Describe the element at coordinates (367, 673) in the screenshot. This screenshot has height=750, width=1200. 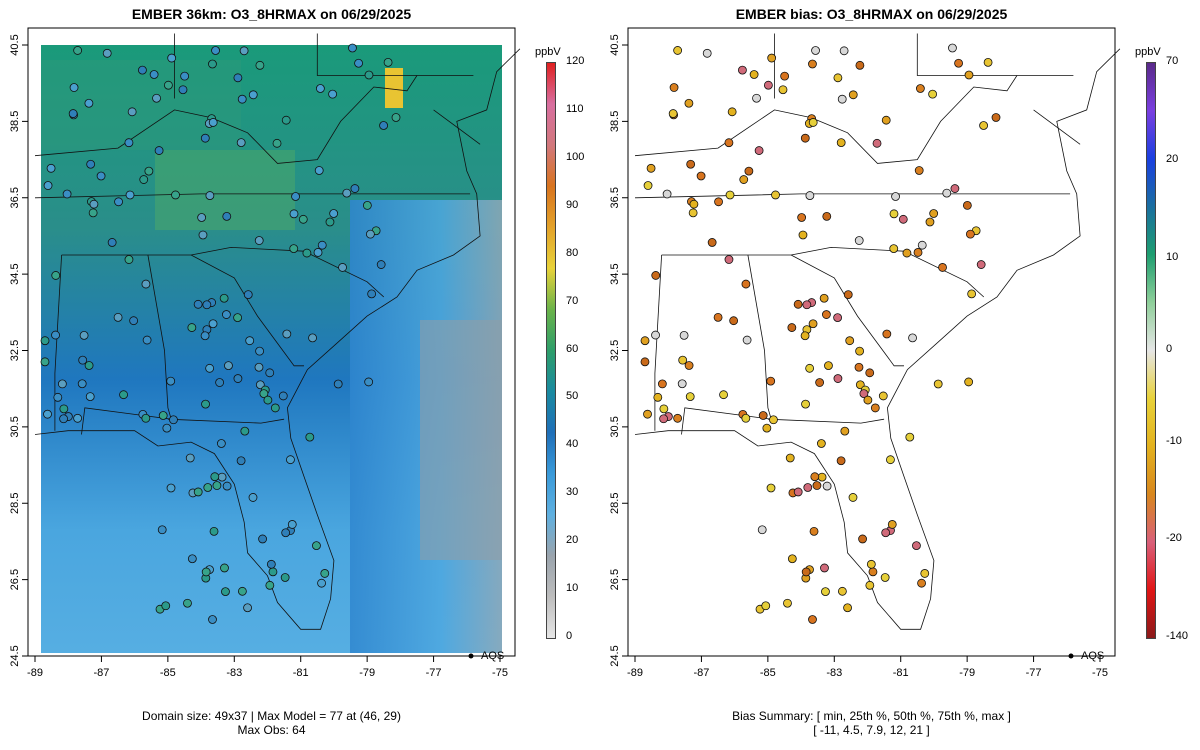
I see `x-tick-label: -79` at that location.